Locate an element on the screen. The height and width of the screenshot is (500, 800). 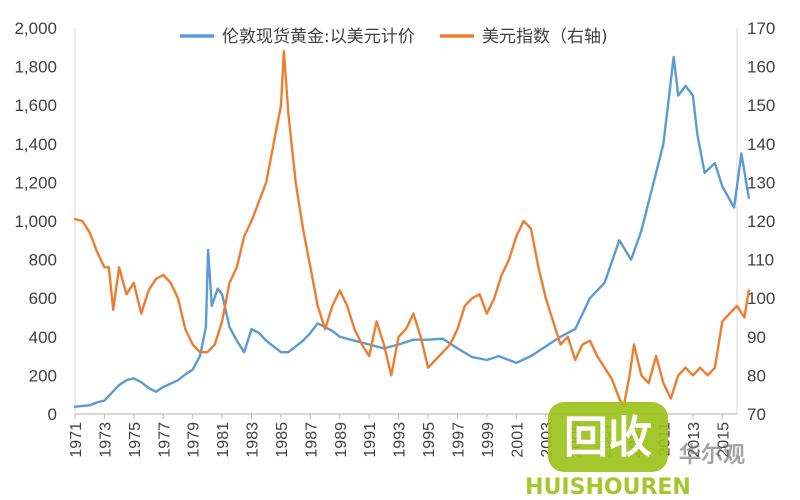
left-y-tick-label: 600 is located at coordinates (43, 298).